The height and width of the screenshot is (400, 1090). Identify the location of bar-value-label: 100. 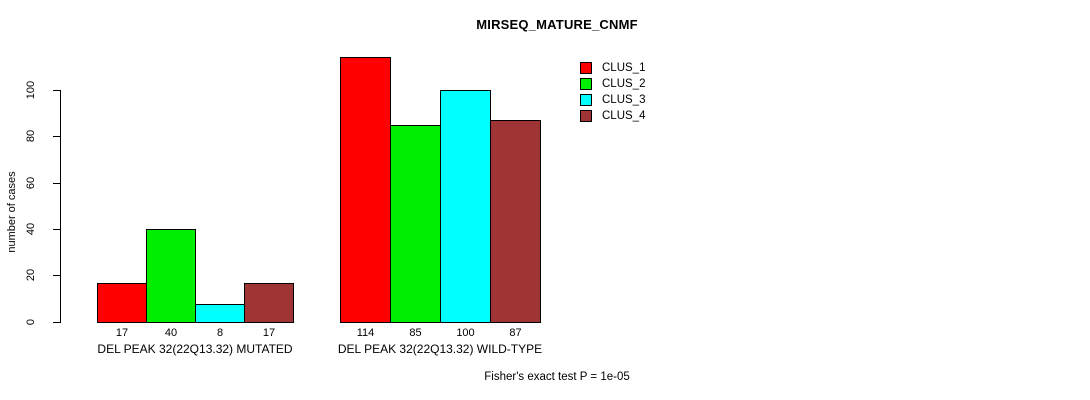
(465, 333).